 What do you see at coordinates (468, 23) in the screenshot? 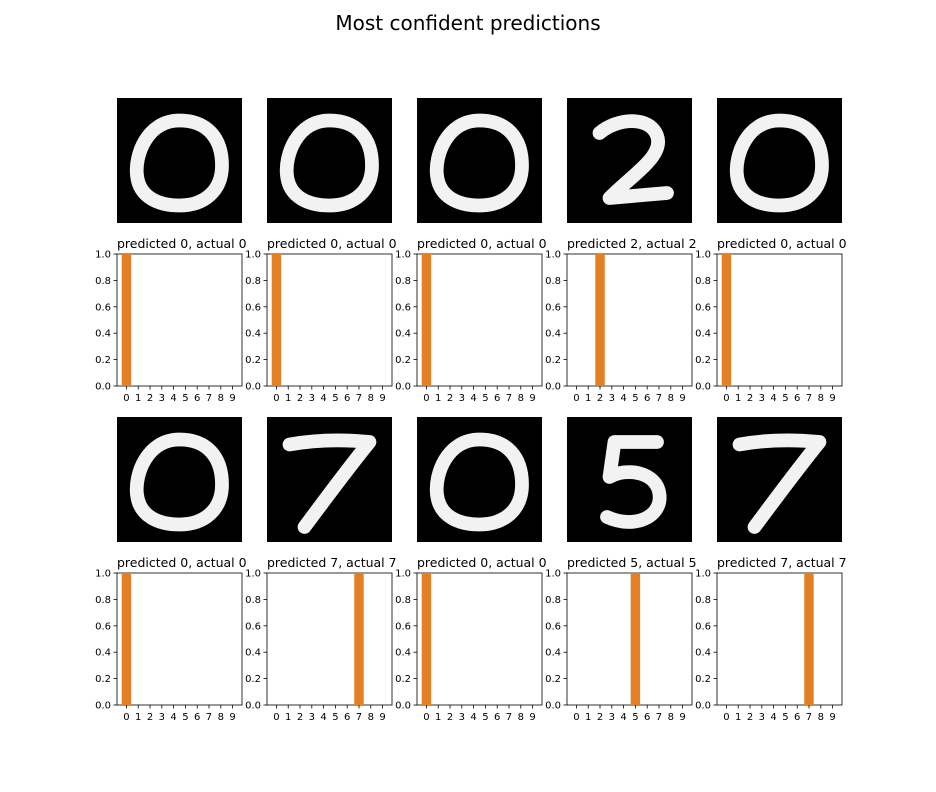
I see `figure-title: Most confident predictions` at bounding box center [468, 23].